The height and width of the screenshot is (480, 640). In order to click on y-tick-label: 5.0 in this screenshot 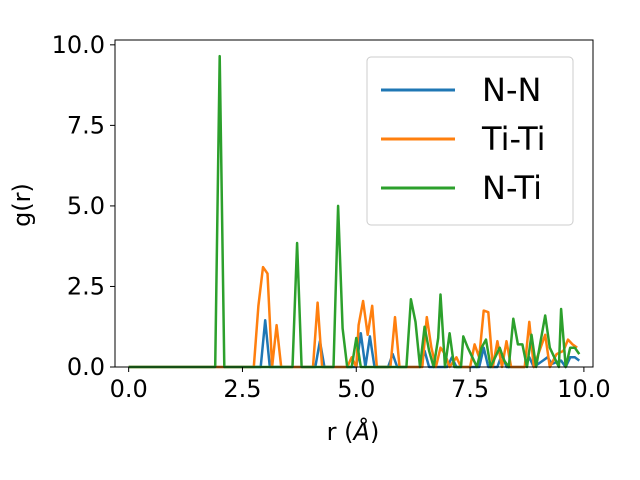, I will do `click(86, 206)`.